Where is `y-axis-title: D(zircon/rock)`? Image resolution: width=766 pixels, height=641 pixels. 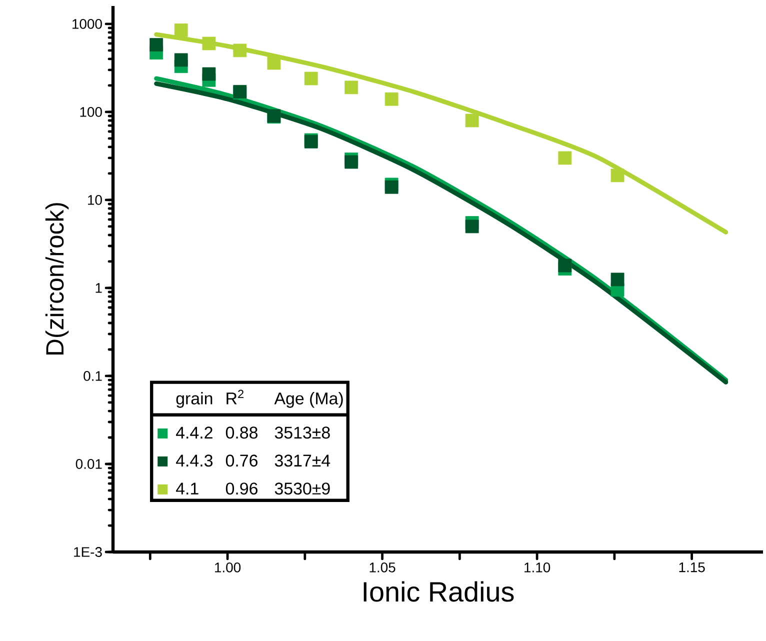
y-axis-title: D(zircon/rock) is located at coordinates (57, 278).